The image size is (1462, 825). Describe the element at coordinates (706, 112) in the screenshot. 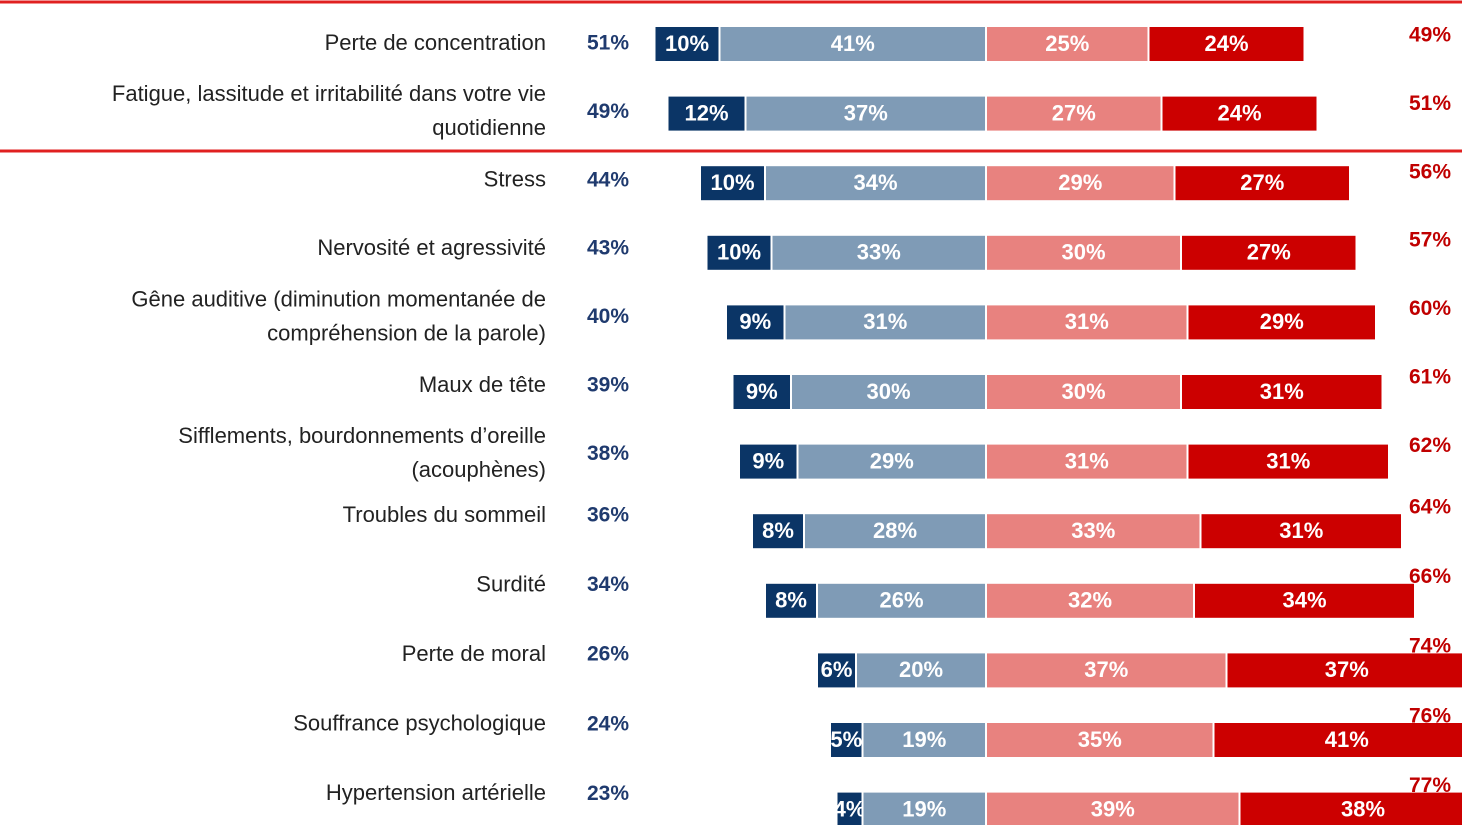

I see `segment-label: 12%` at that location.